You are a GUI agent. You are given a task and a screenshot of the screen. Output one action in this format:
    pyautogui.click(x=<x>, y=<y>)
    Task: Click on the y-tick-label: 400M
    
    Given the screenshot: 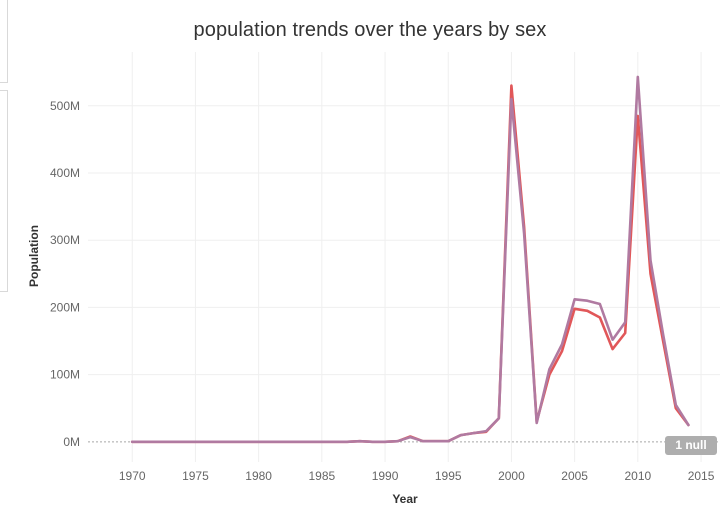 What is the action you would take?
    pyautogui.click(x=65, y=173)
    